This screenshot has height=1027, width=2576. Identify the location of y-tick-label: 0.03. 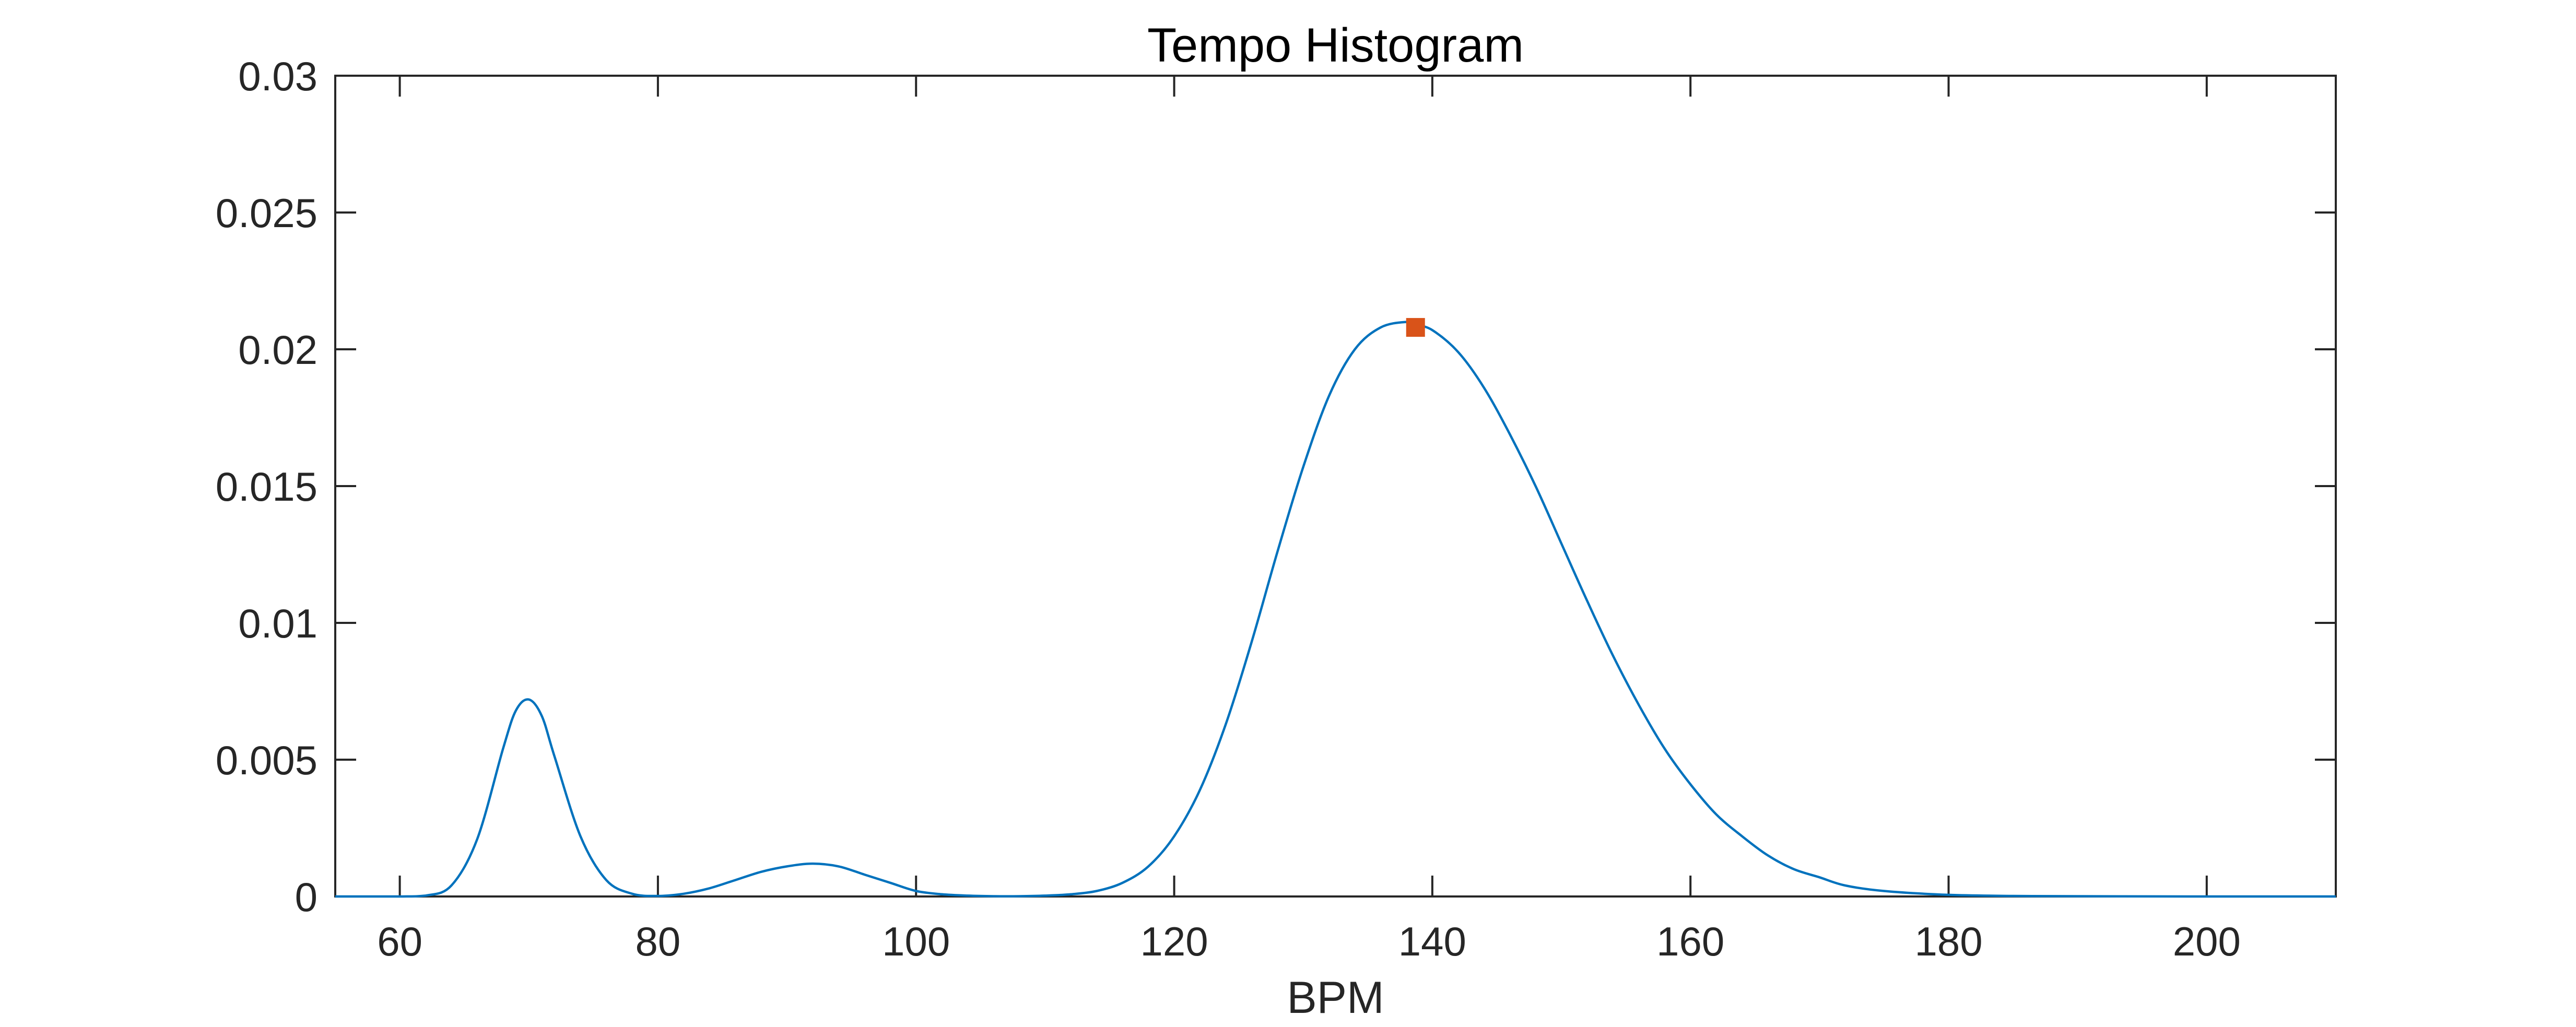
(277, 76).